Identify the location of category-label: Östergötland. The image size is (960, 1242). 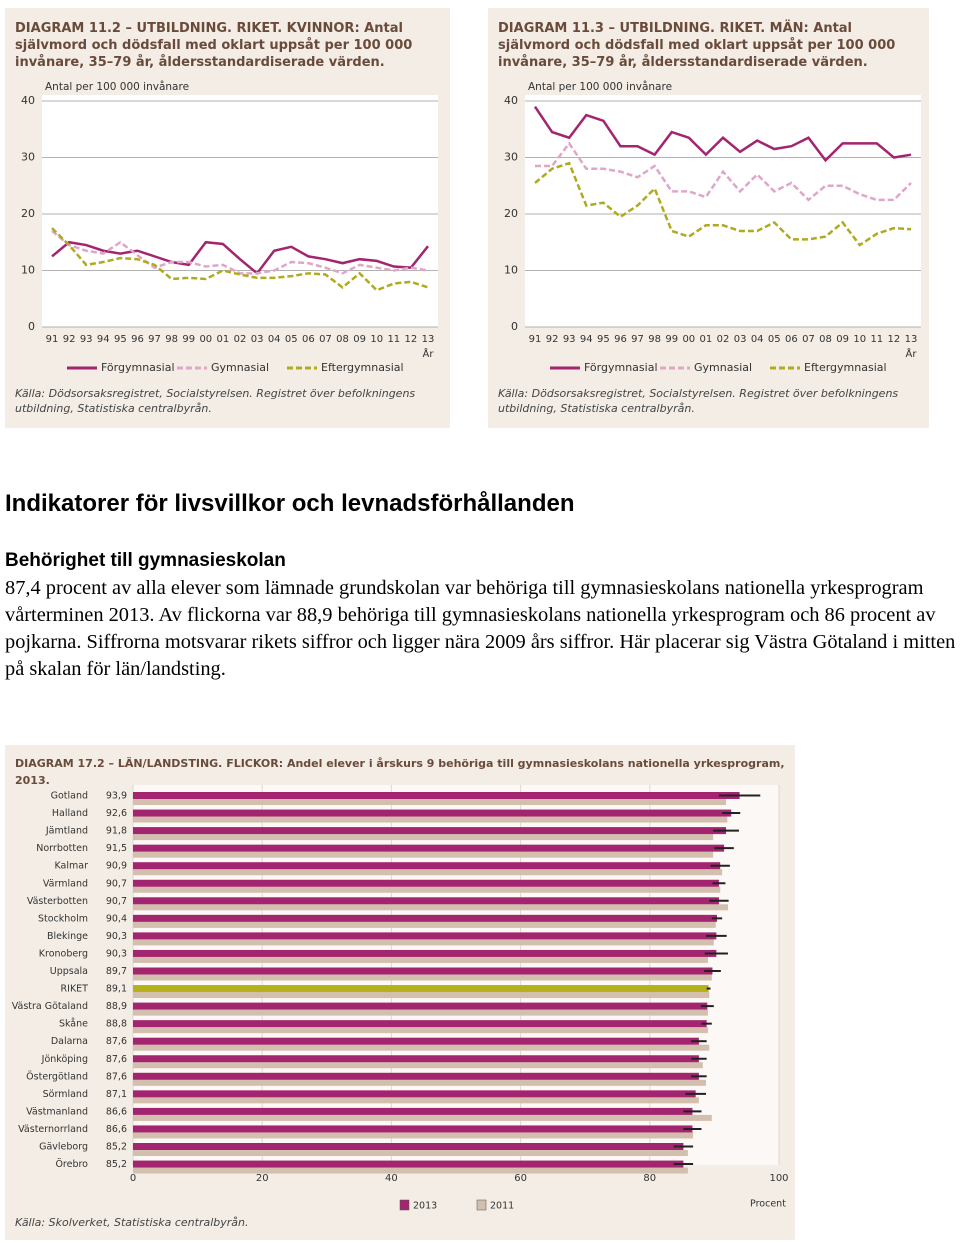
(57, 1076).